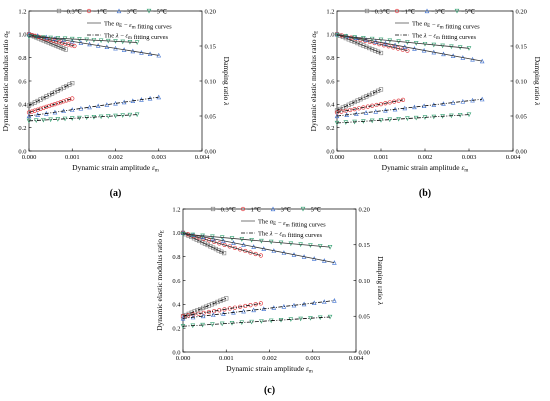 The image size is (550, 401). I want to click on y-left-axis-title: Dynamic elastic modulus ratio αE, so click(314, 81).